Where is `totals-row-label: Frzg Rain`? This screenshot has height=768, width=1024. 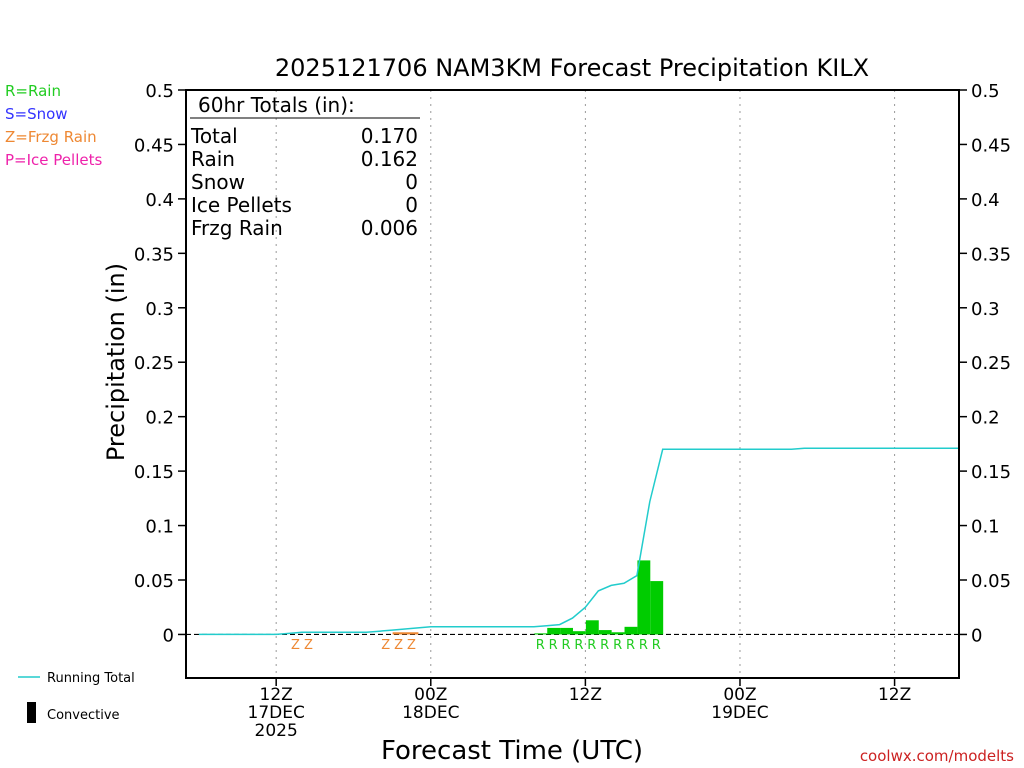 totals-row-label: Frzg Rain is located at coordinates (237, 228).